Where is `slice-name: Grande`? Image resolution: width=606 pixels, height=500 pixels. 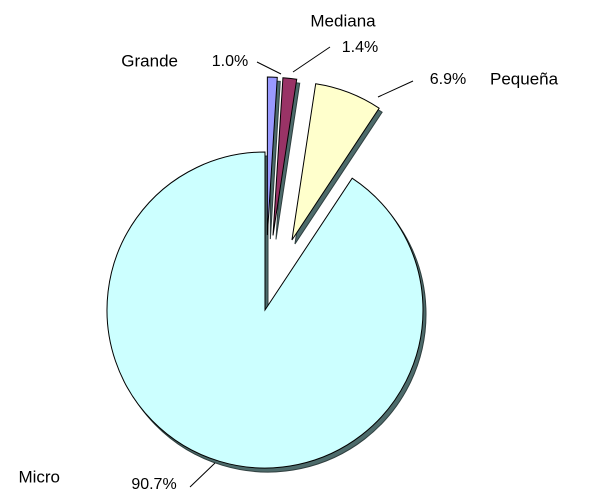
slice-name: Grande is located at coordinates (149, 60).